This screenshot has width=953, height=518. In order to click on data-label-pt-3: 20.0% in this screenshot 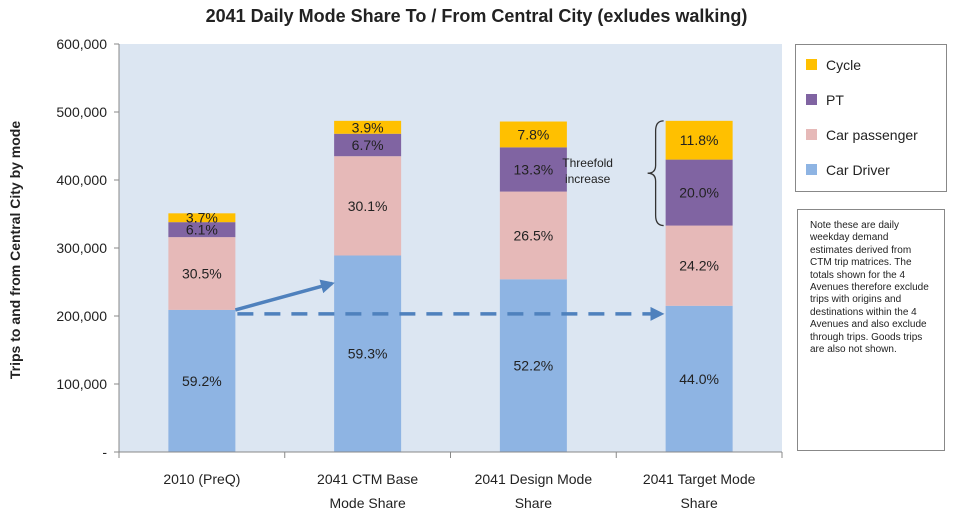, I will do `click(699, 193)`.